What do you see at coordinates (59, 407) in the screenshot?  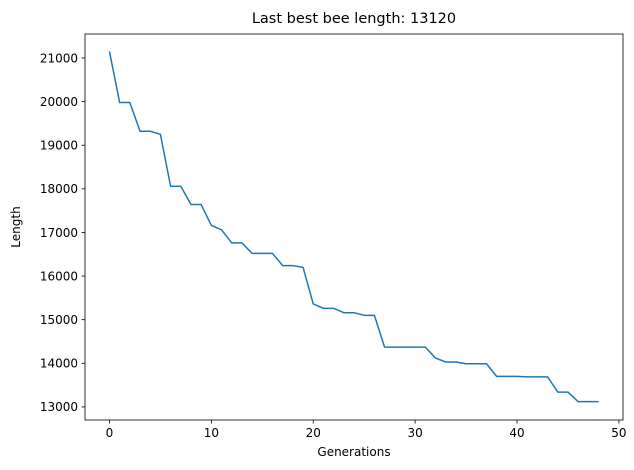 I see `y-tick-label: 13000` at bounding box center [59, 407].